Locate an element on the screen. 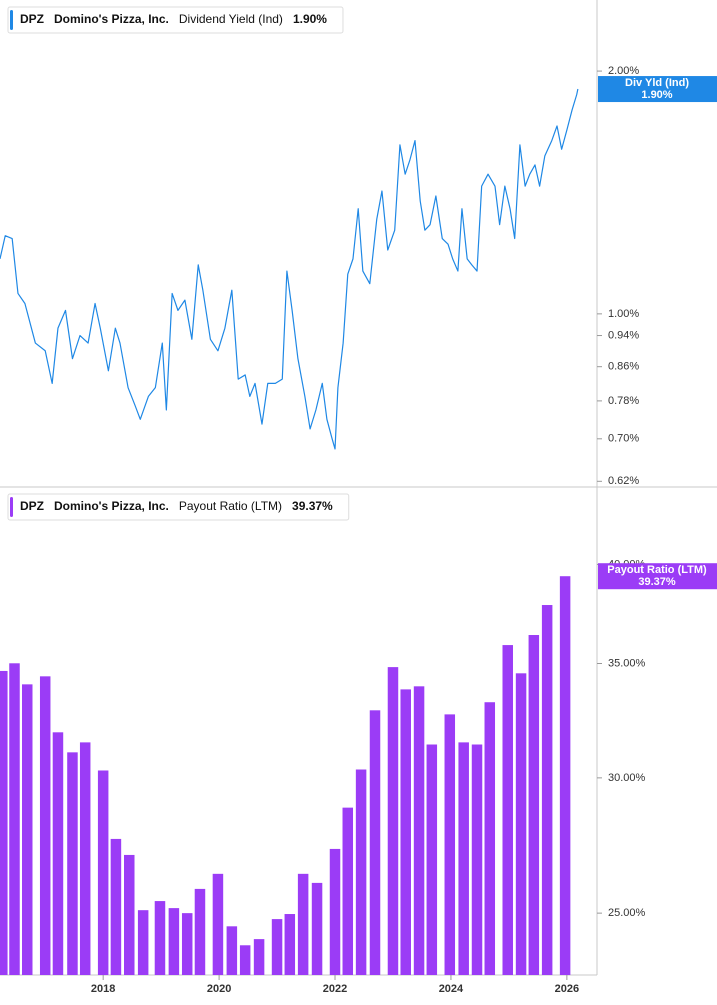 The width and height of the screenshot is (717, 1005). y-tick-label: 1.00% is located at coordinates (623, 314).